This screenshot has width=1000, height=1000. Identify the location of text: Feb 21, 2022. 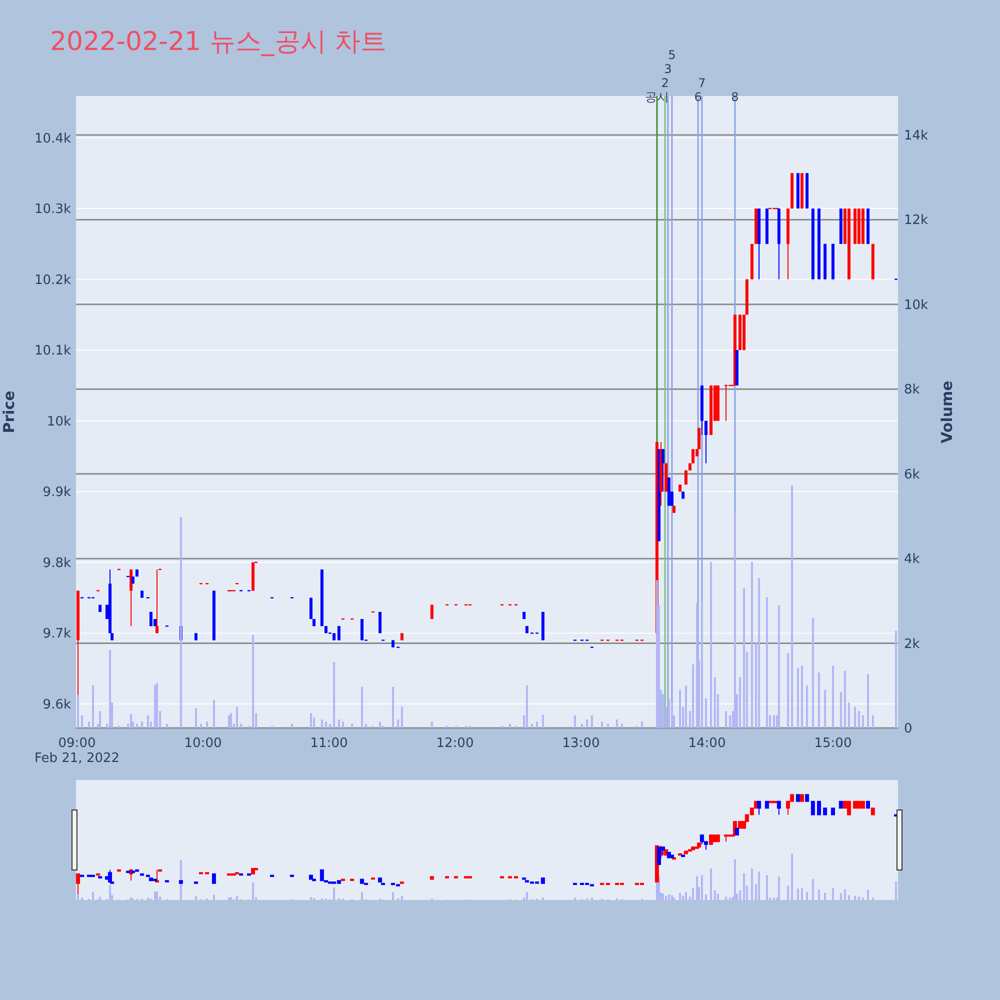
(77, 758).